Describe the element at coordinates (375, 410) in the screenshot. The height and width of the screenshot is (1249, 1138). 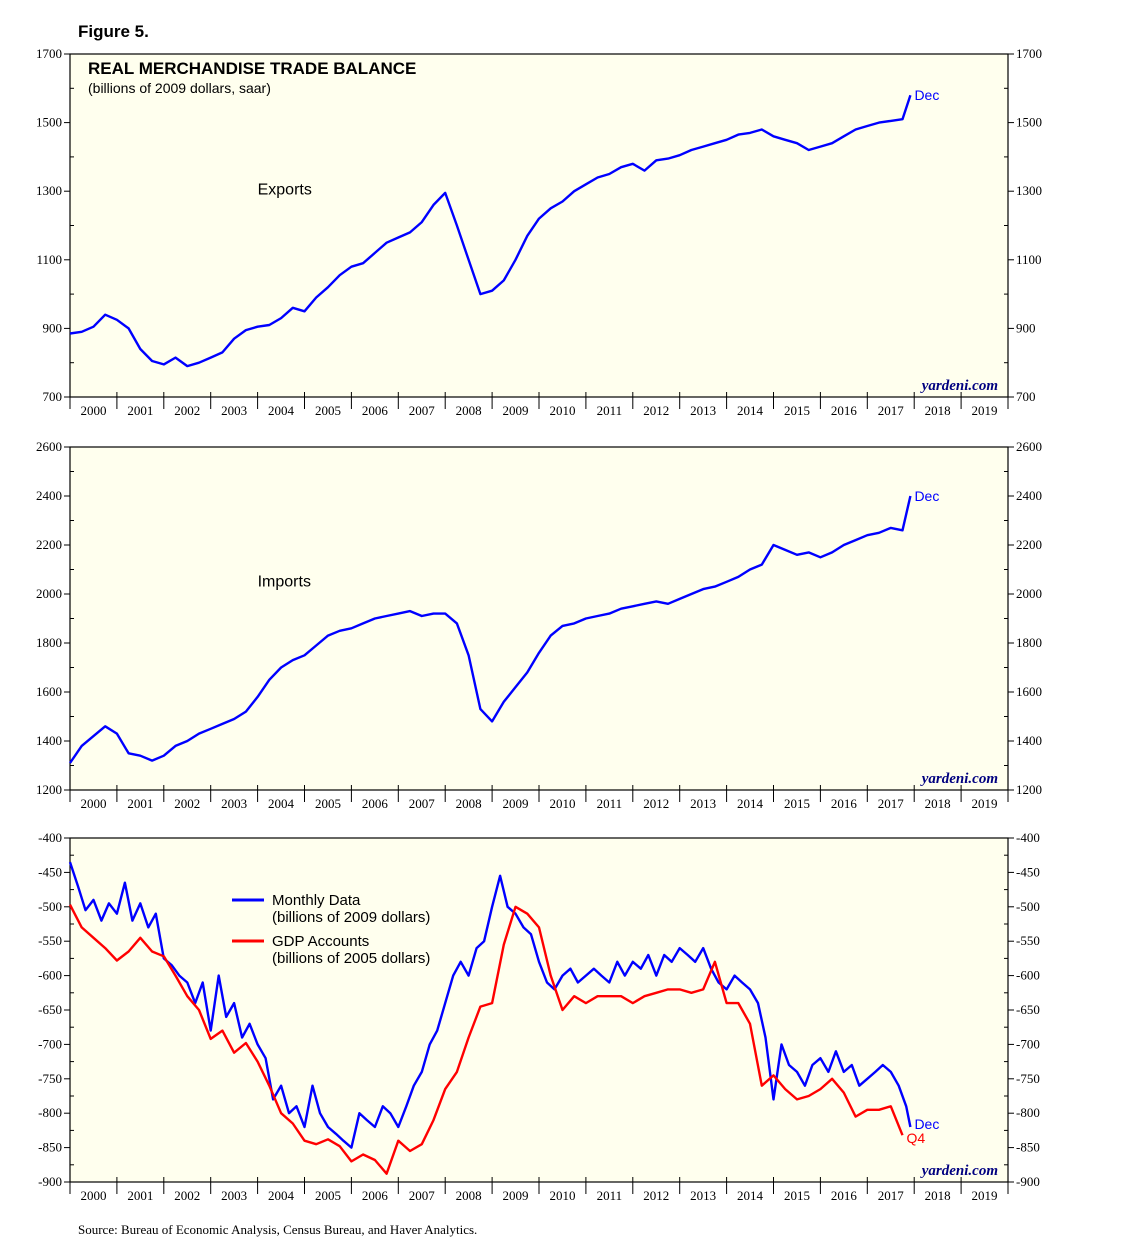
I see `exports-x-tick-label: 2006` at that location.